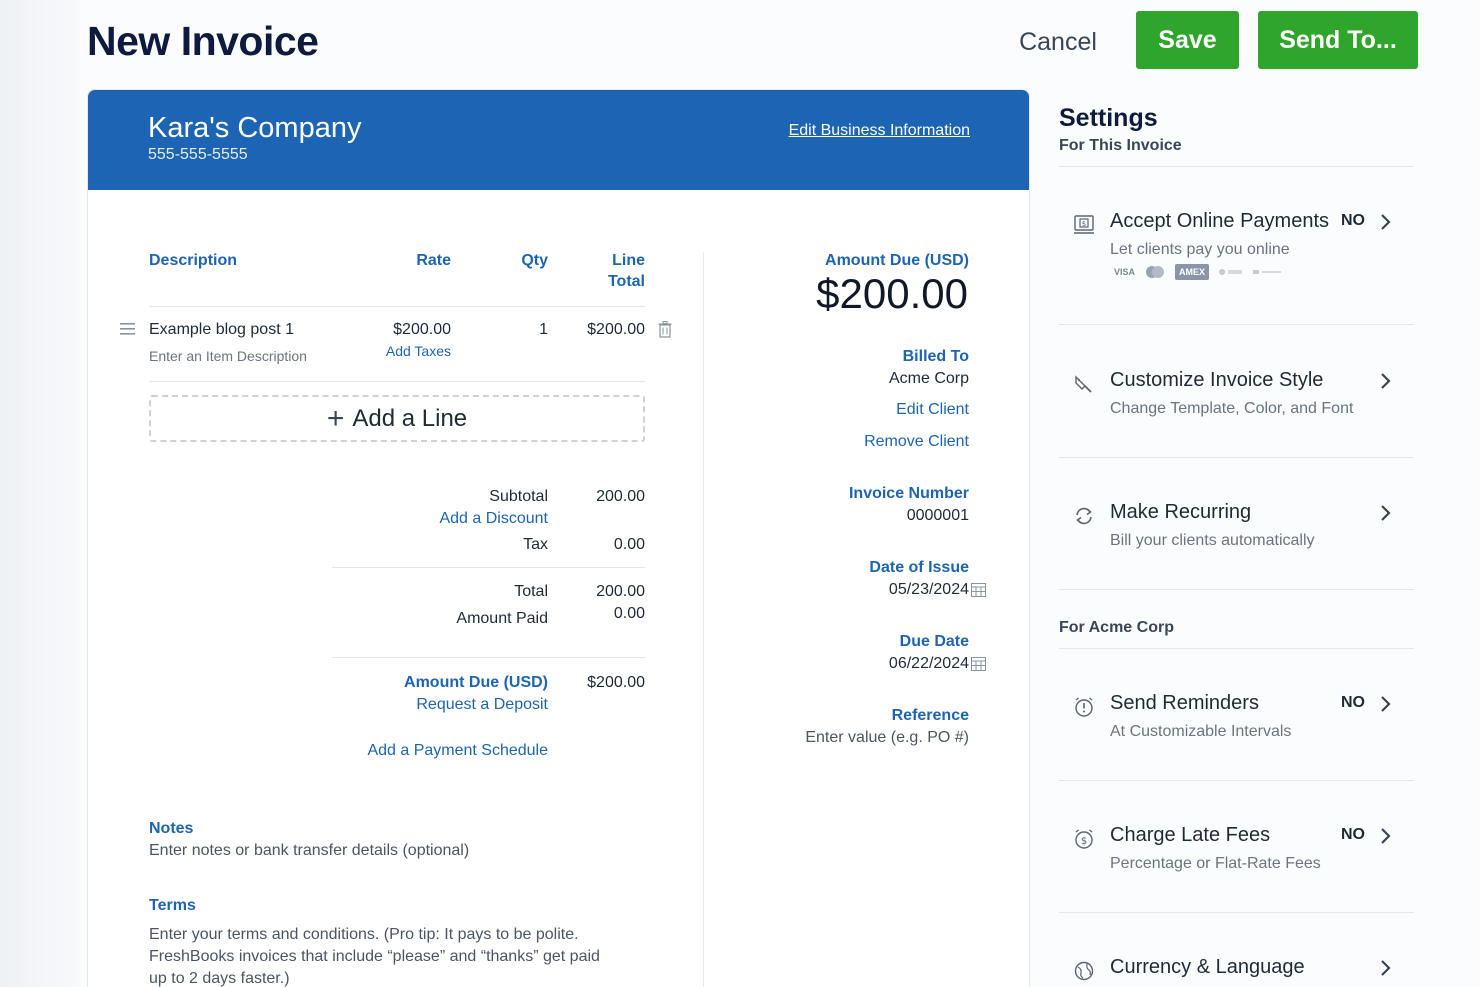 This screenshot has width=1480, height=987. I want to click on column-header-rate: Rate, so click(433, 260).